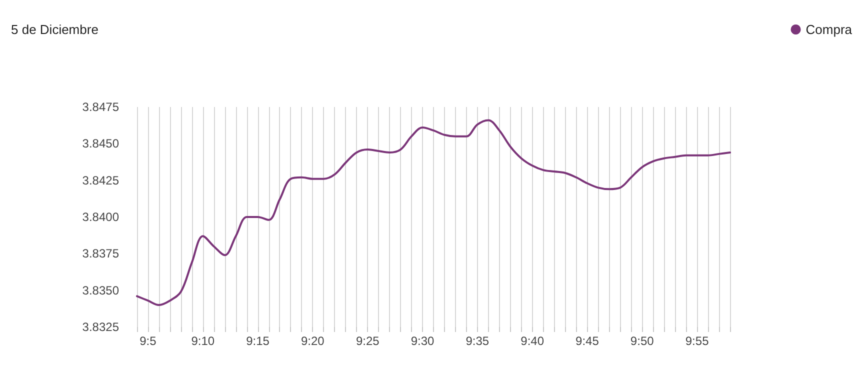 The height and width of the screenshot is (371, 863). What do you see at coordinates (101, 180) in the screenshot?
I see `y-tick-label: 3.8425` at bounding box center [101, 180].